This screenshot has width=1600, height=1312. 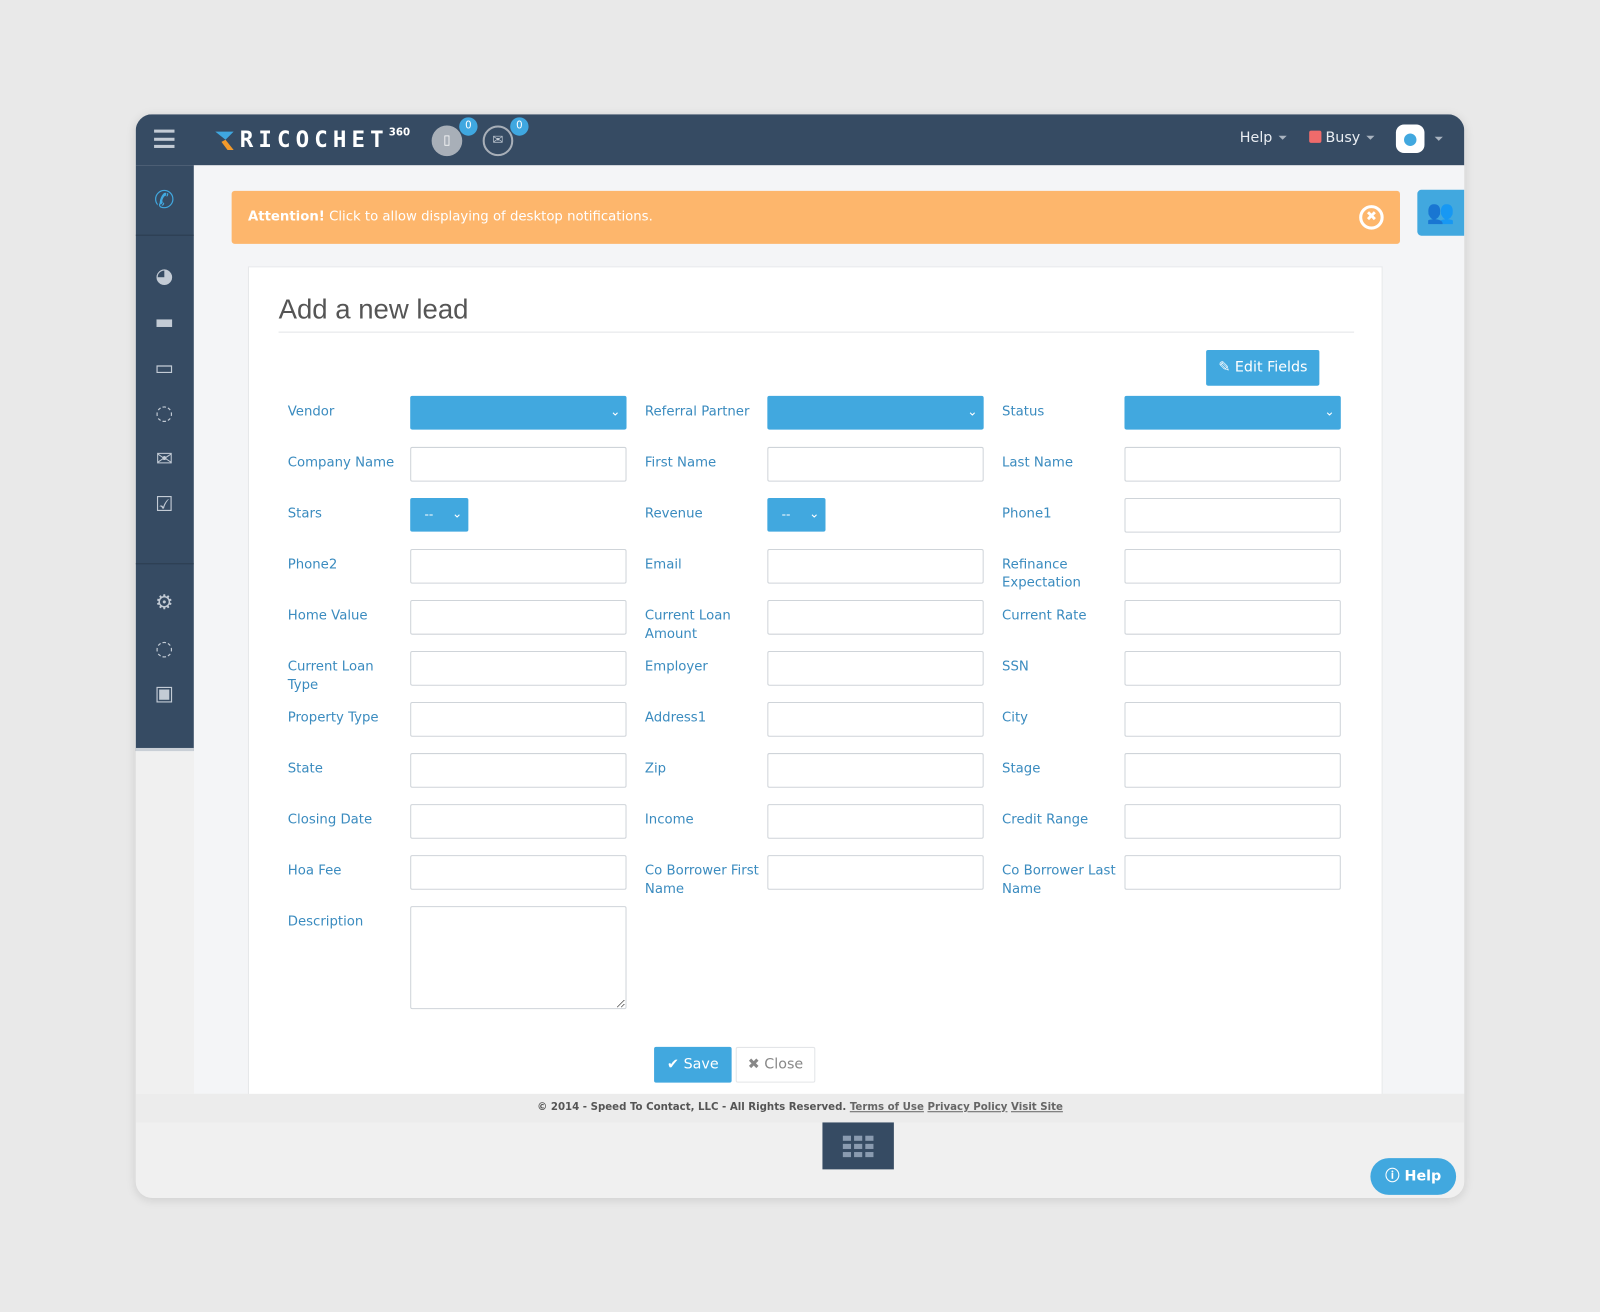 What do you see at coordinates (164, 412) in the screenshot?
I see `network-icon: ◌` at bounding box center [164, 412].